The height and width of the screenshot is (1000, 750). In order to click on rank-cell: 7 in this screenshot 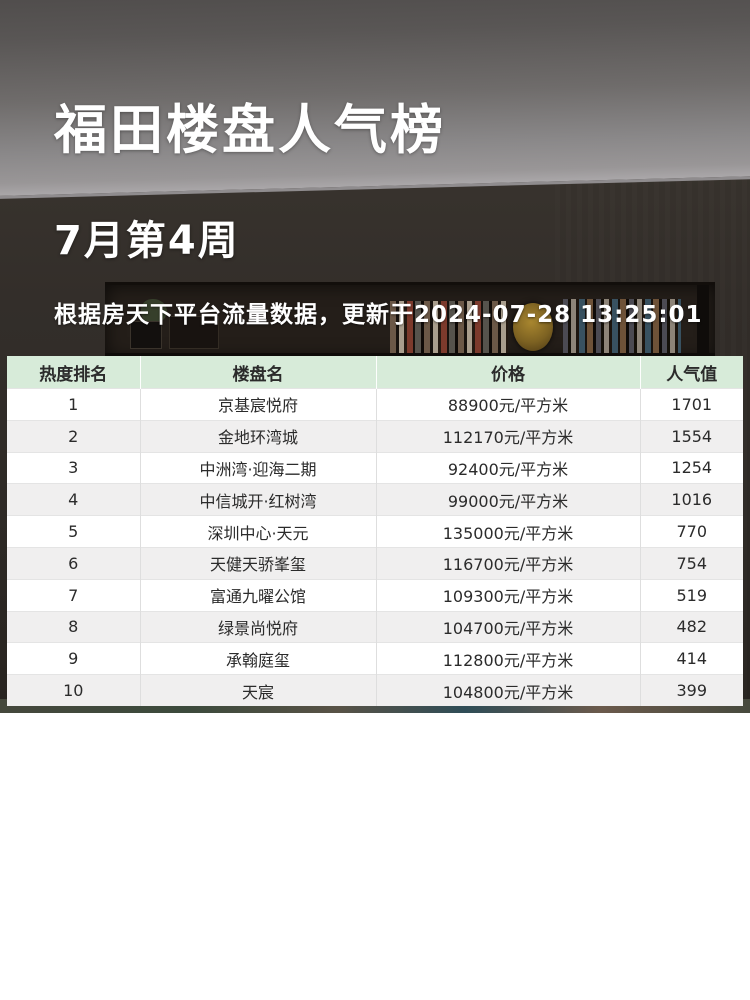, I will do `click(74, 595)`.